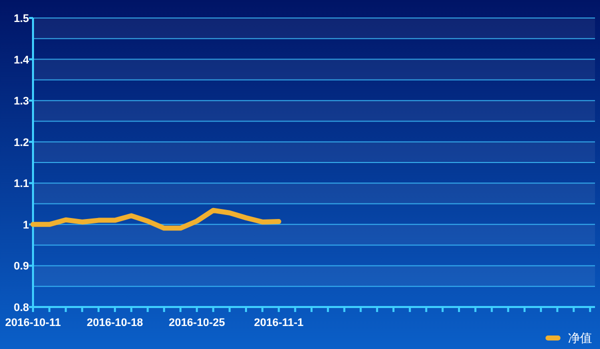 The height and width of the screenshot is (349, 600). What do you see at coordinates (22, 60) in the screenshot?
I see `y-tick-label: 1.4` at bounding box center [22, 60].